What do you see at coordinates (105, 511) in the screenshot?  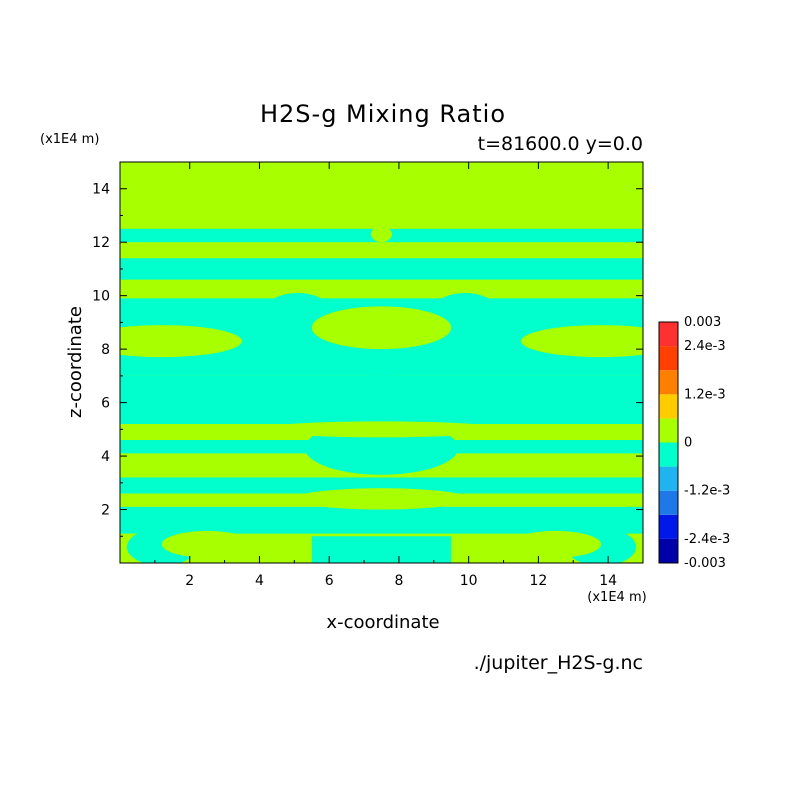 I see `y-tick-label: 2` at bounding box center [105, 511].